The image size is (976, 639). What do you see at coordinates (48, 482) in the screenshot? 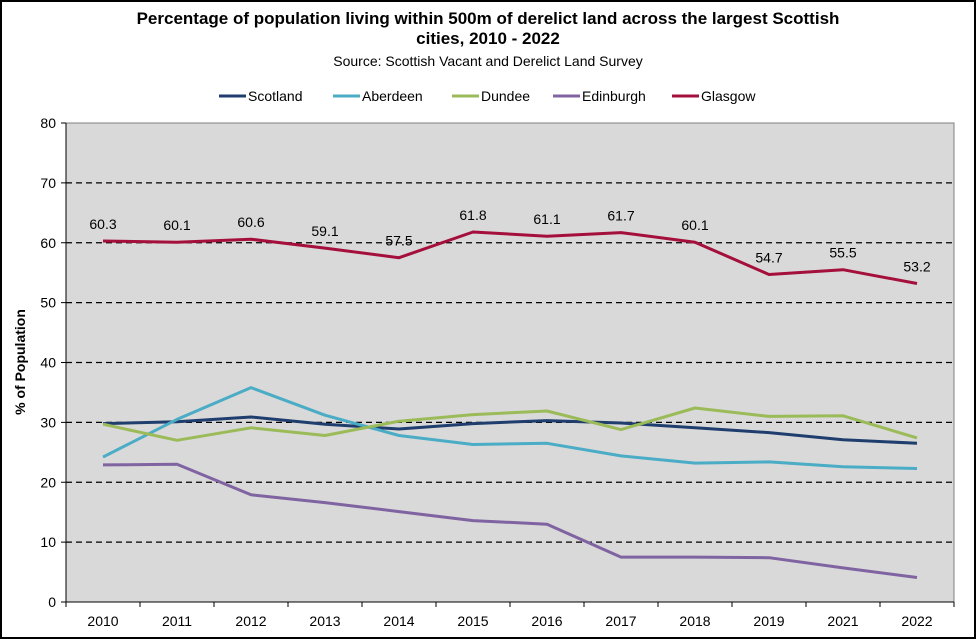
I see `y-tick-label: 20` at bounding box center [48, 482].